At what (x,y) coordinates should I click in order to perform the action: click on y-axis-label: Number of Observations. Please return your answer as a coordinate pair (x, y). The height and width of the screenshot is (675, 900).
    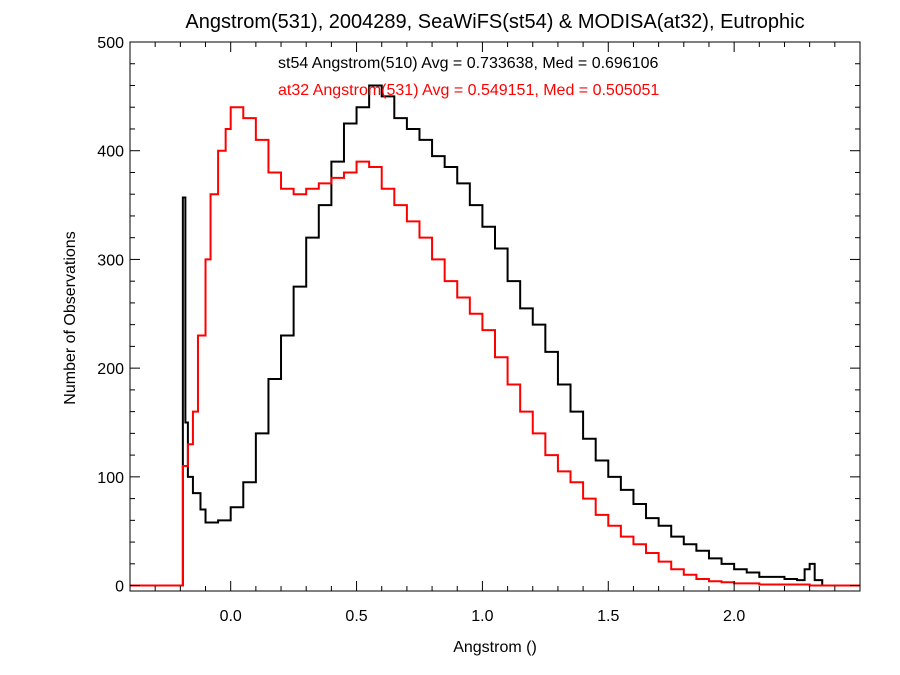
    Looking at the image, I should click on (70, 317).